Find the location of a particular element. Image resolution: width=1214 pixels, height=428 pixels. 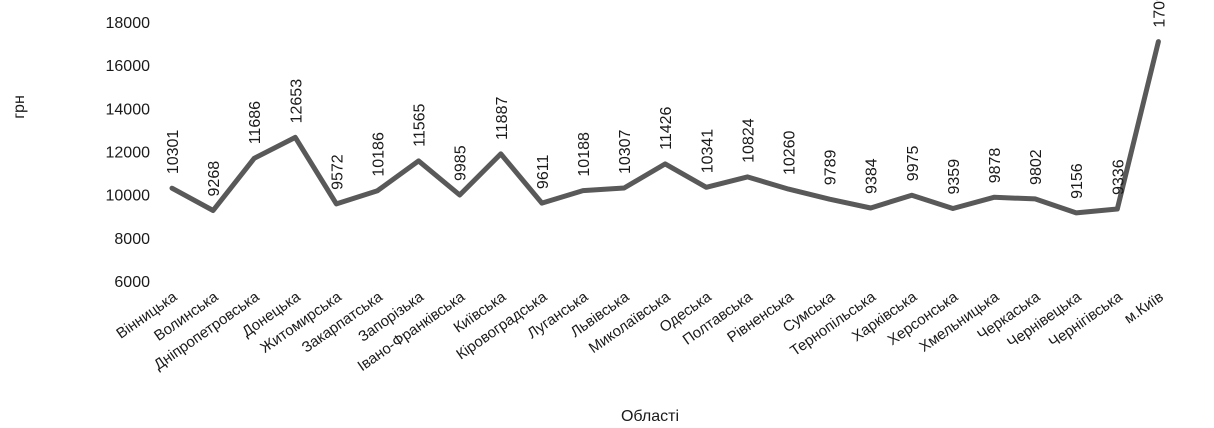

data-label: 9156 is located at coordinates (1077, 181).